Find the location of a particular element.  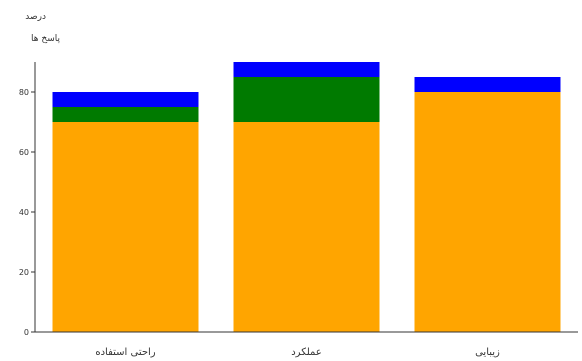

x-tick-label: عملکرد is located at coordinates (306, 352).